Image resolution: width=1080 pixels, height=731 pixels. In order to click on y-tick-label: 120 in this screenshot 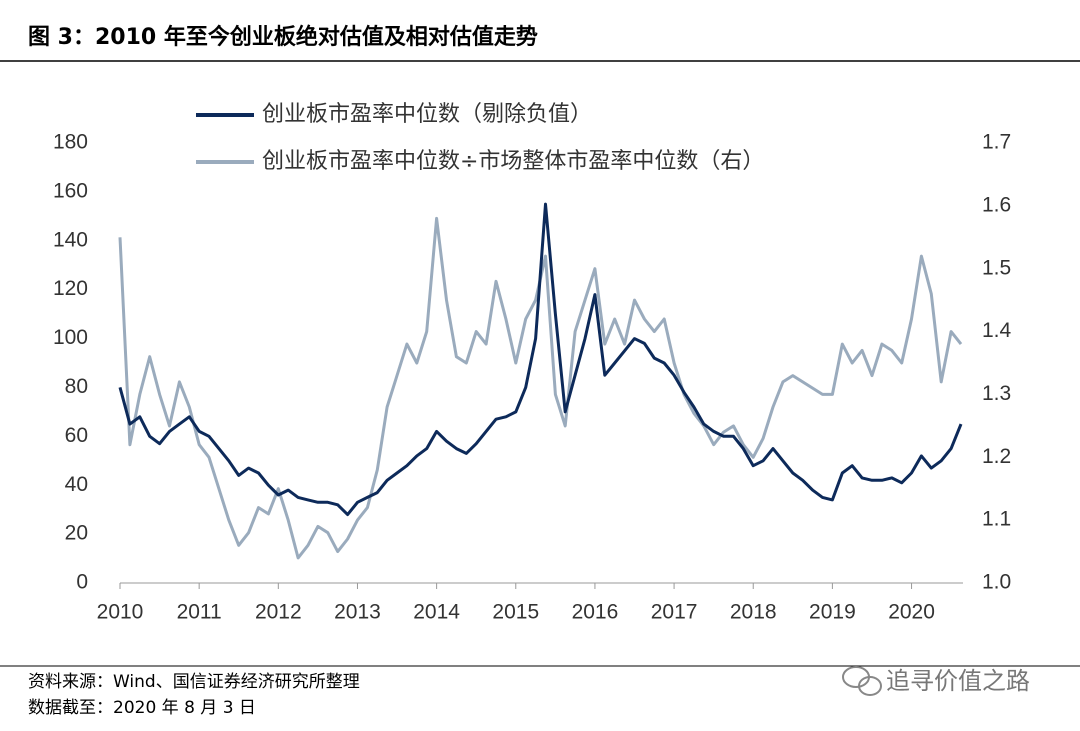, I will do `click(70, 288)`.